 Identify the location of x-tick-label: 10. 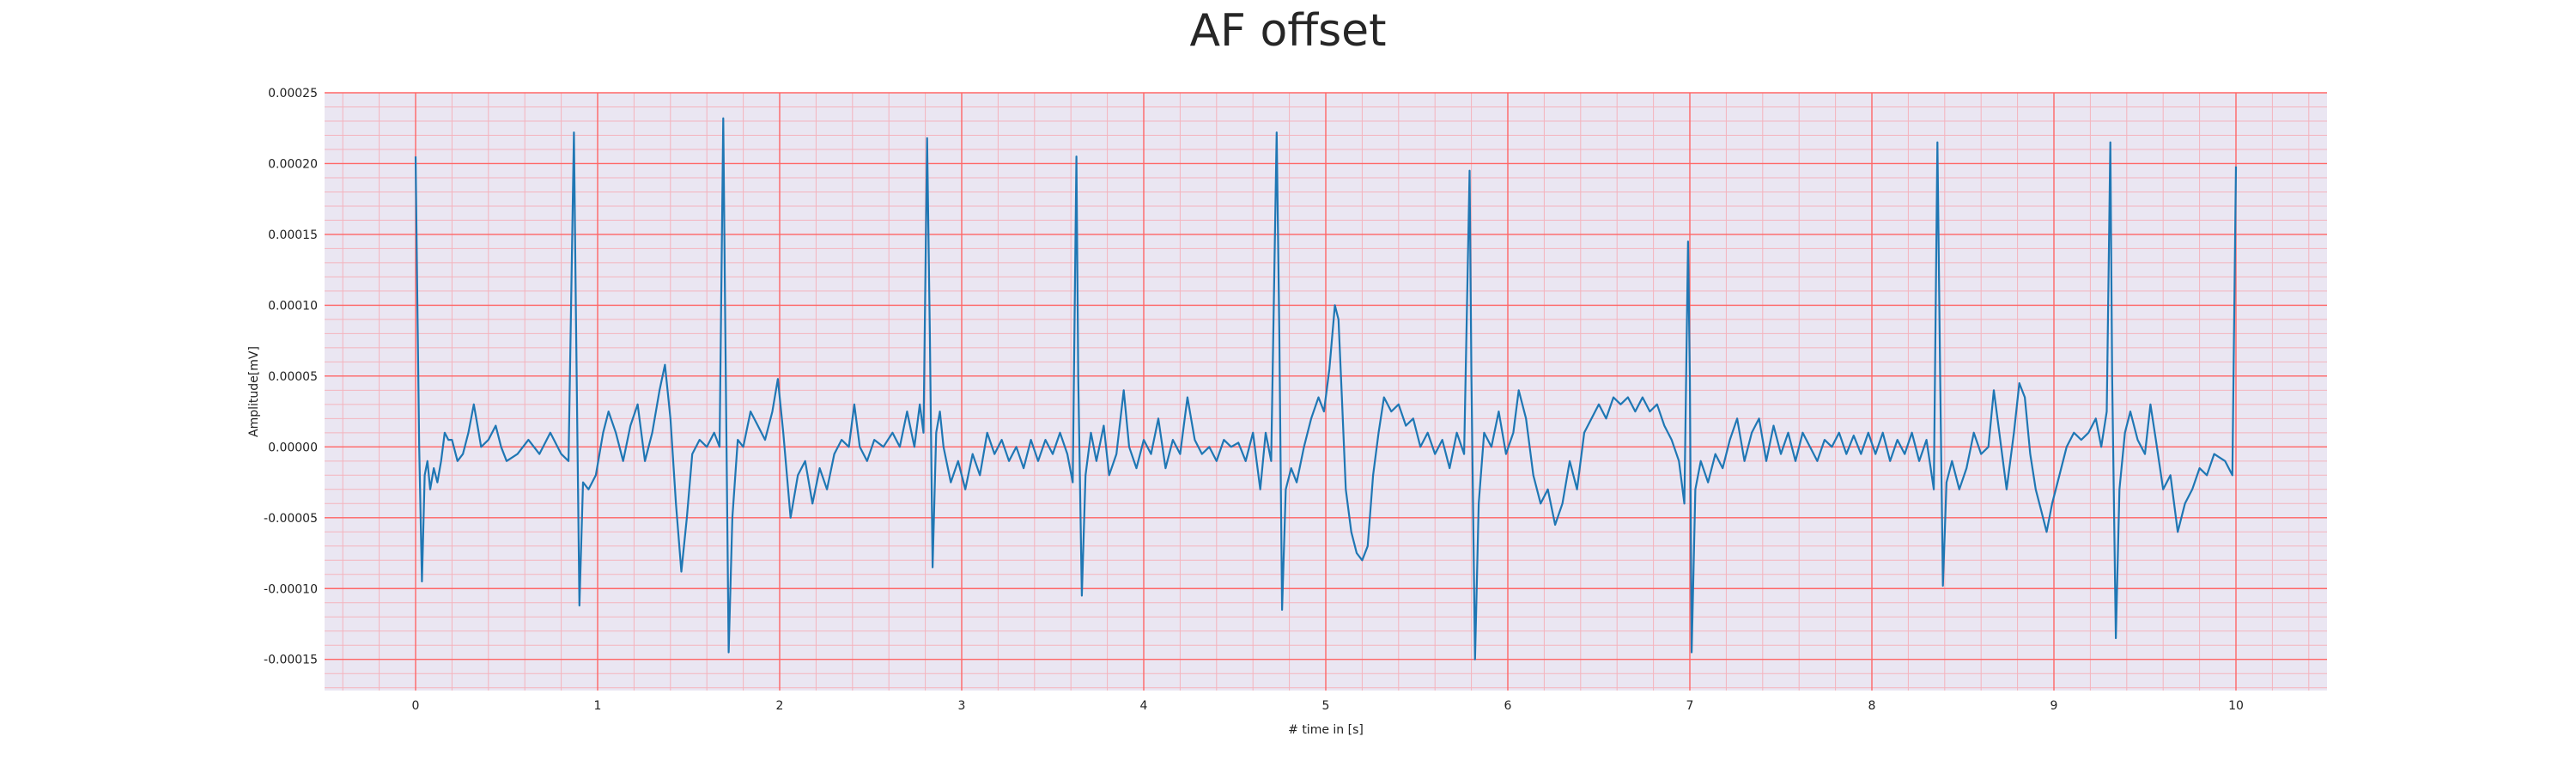
(2236, 706).